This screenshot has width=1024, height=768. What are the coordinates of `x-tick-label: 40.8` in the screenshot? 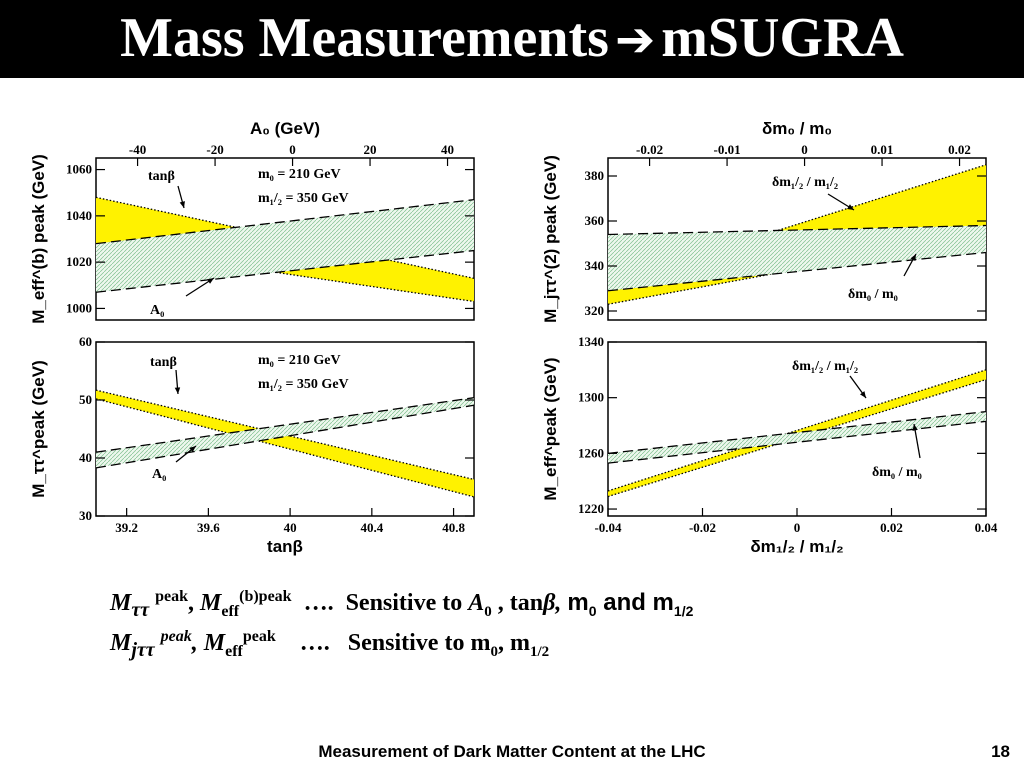 It's located at (453, 527).